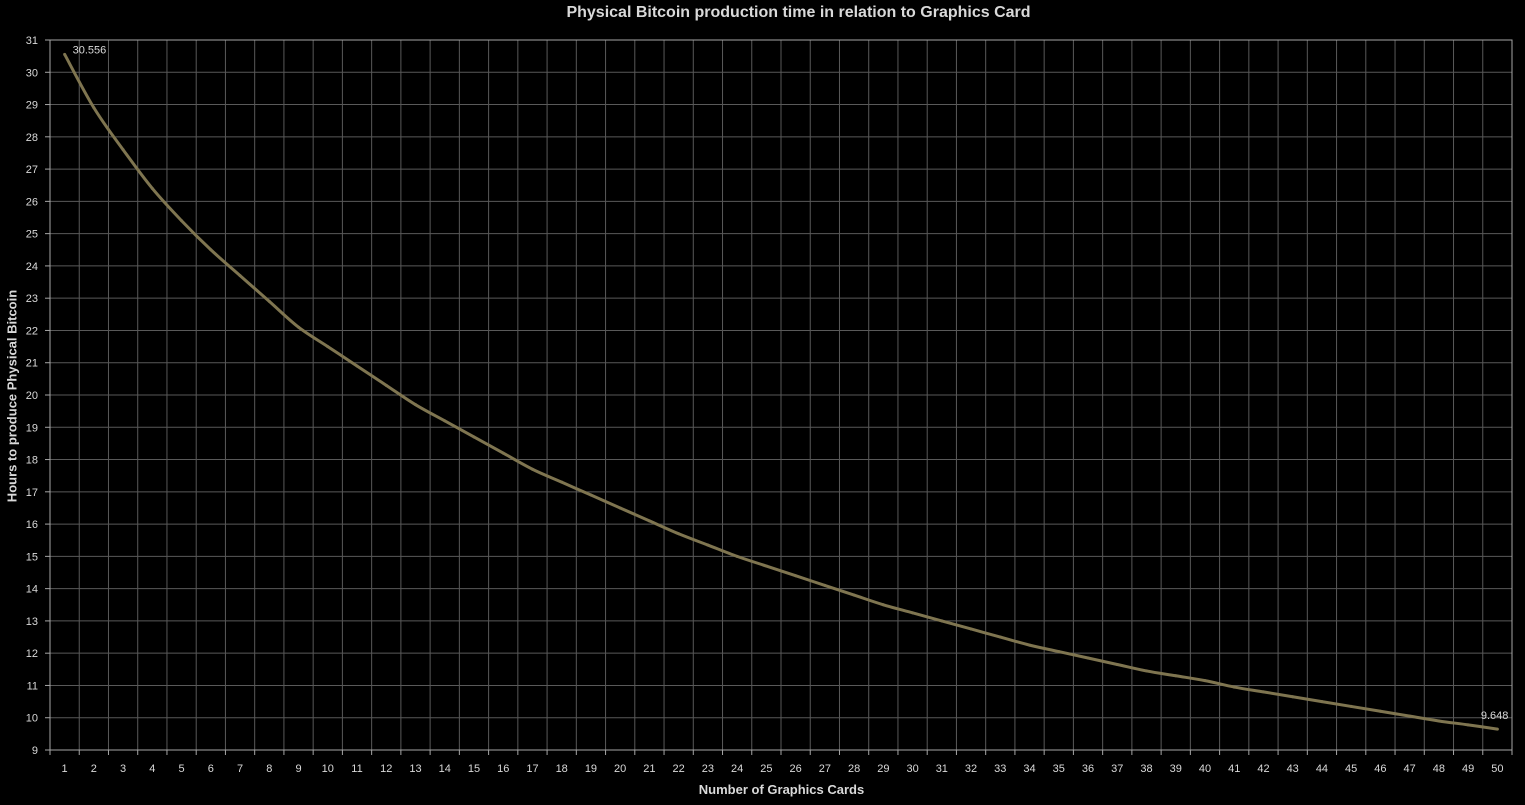  I want to click on x-tick-label: 1, so click(65, 769).